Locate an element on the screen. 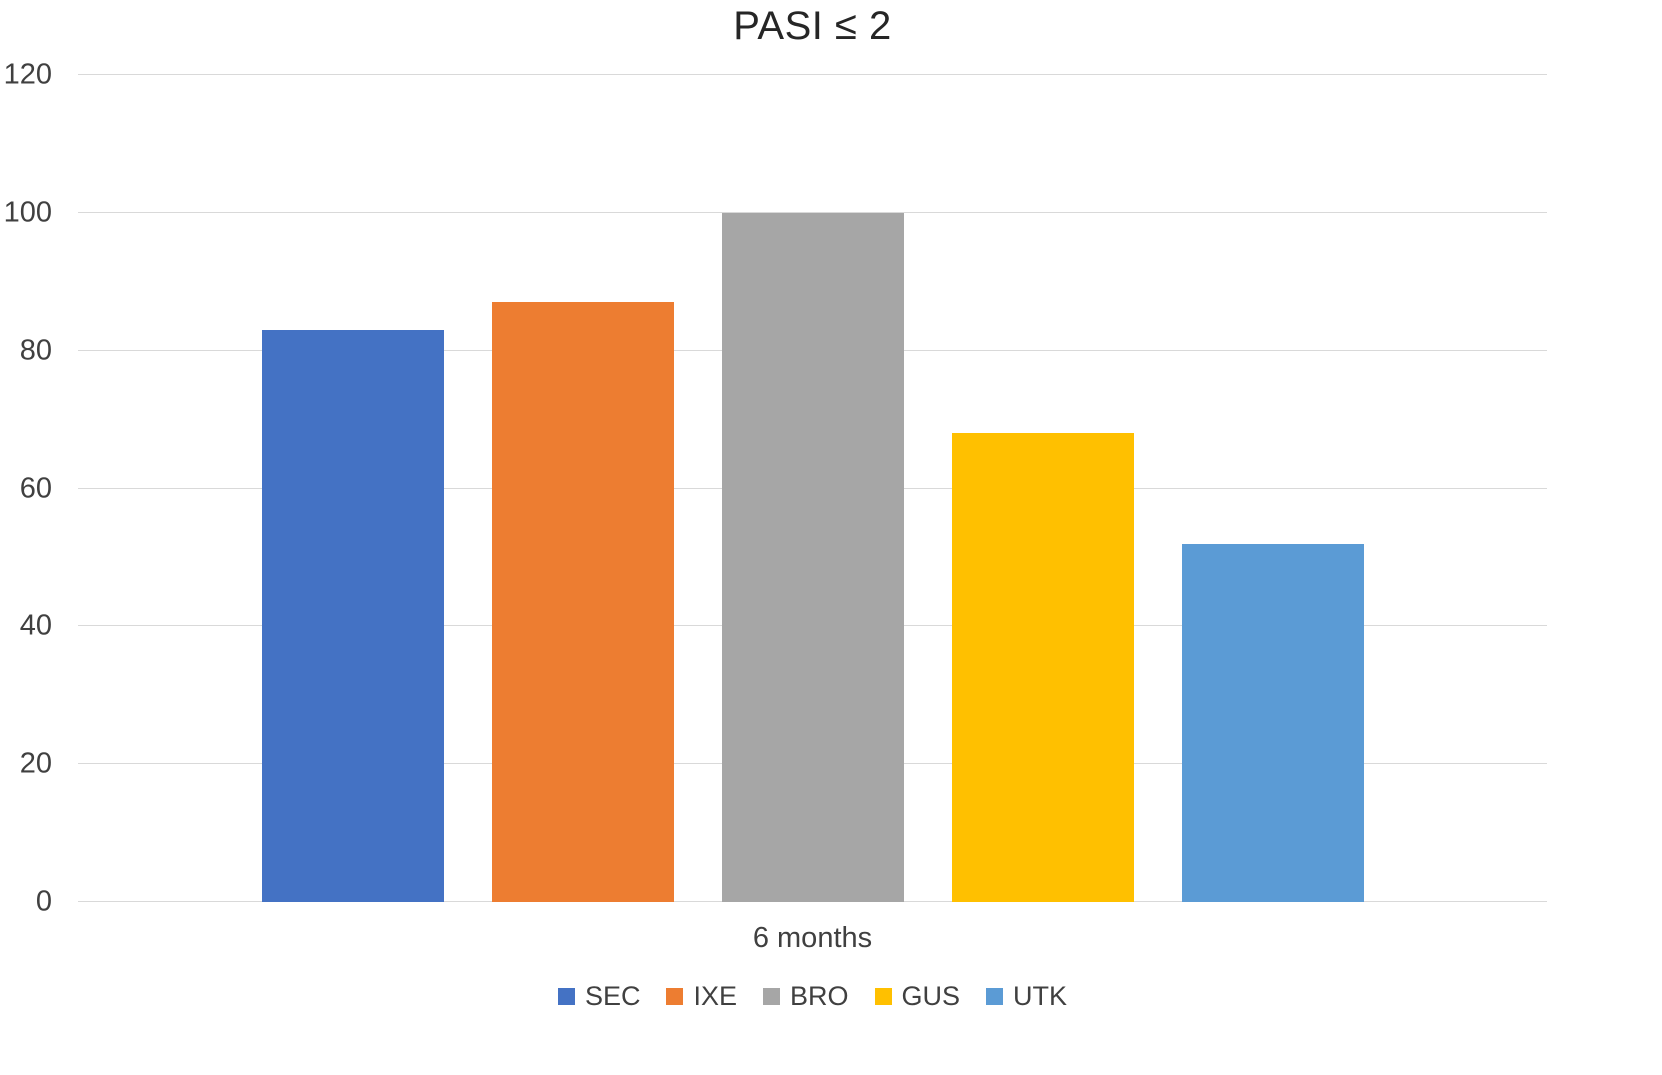  legend: SEC IXE BRO GUS UTK is located at coordinates (812, 996).